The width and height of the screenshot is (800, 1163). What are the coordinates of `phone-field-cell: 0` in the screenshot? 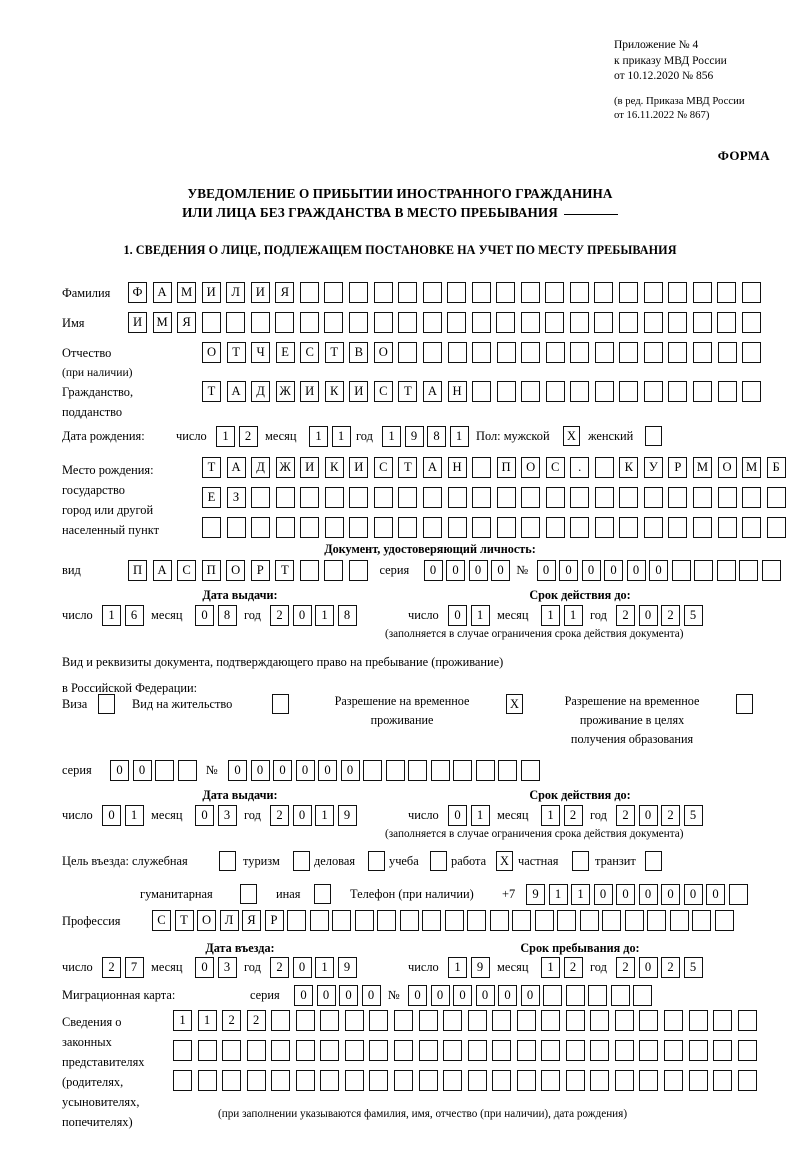 It's located at (625, 894).